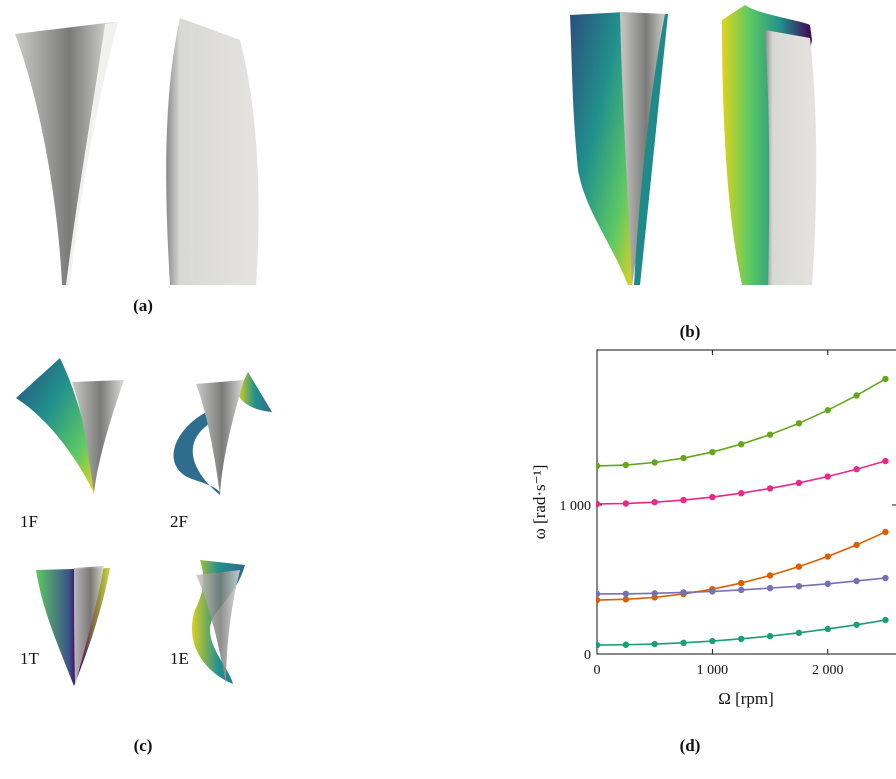  I want to click on x-tick-label: 2 000, so click(828, 670).